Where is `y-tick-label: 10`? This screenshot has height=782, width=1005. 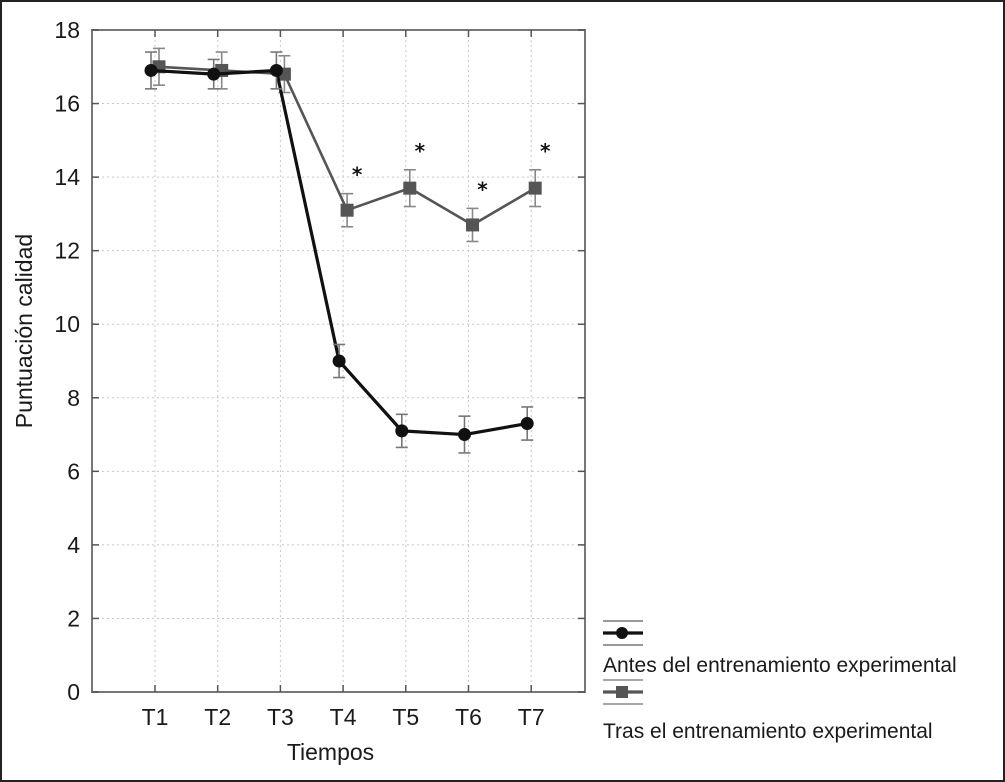
y-tick-label: 10 is located at coordinates (67, 324).